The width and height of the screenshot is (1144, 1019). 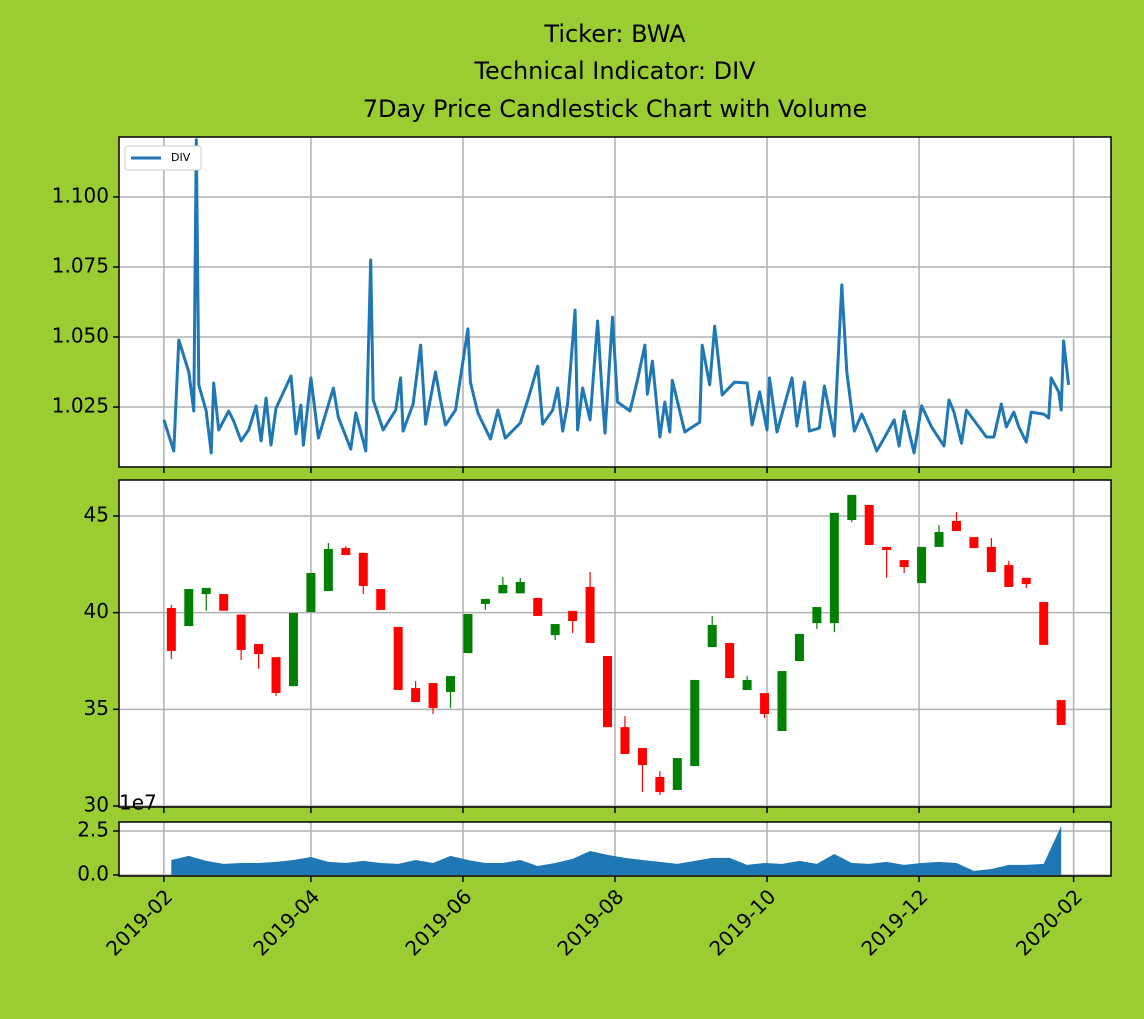 What do you see at coordinates (96, 514) in the screenshot?
I see `y-tick-label: 45` at bounding box center [96, 514].